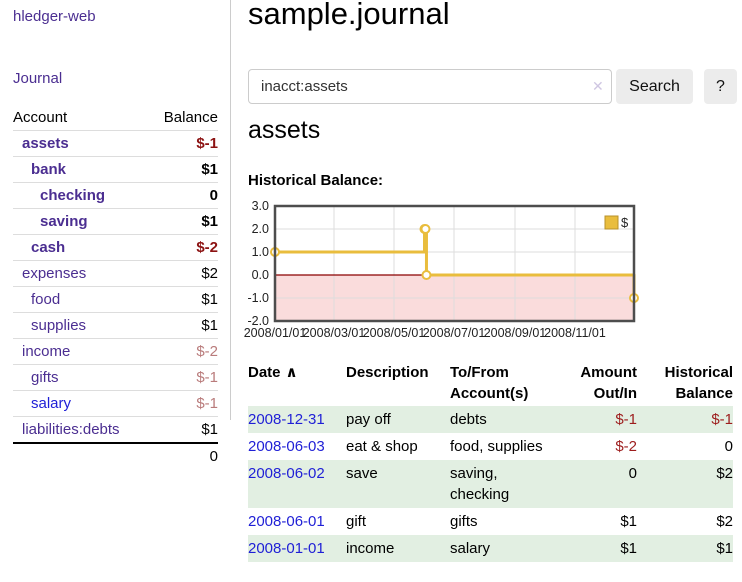 This screenshot has height=582, width=742. Describe the element at coordinates (387, 372) in the screenshot. I see `register-header-description: Description` at that location.